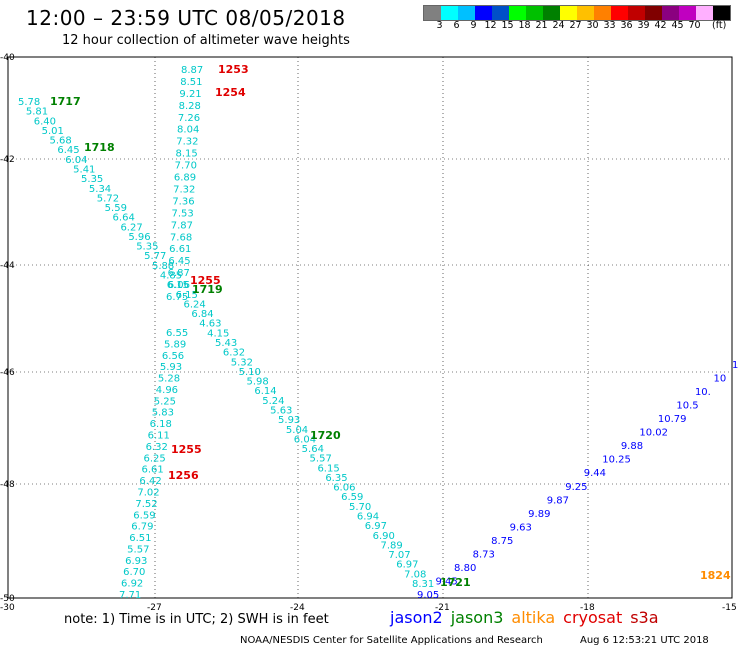 Image resolution: width=740 pixels, height=650 pixels. I want to click on lon-label: -30, so click(7, 608).